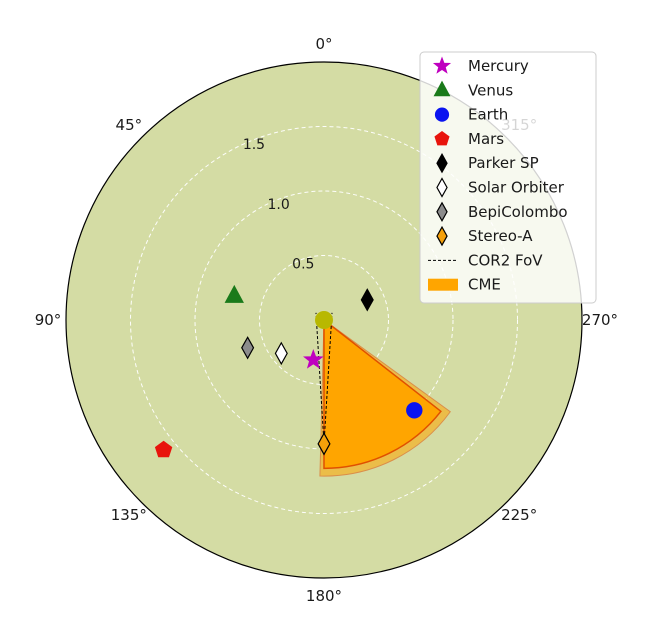 This screenshot has width=648, height=631. Describe the element at coordinates (442, 138) in the screenshot. I see `legend-mars-marker` at that location.